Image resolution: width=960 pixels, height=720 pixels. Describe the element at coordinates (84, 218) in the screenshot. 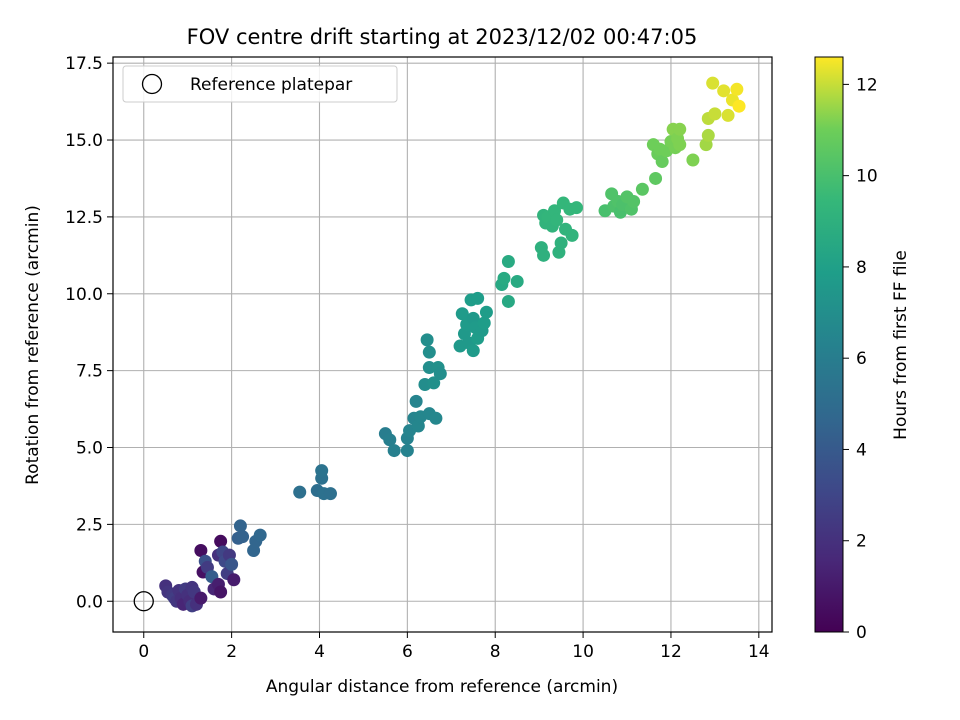

I see `y-tick-label: 12.5` at that location.